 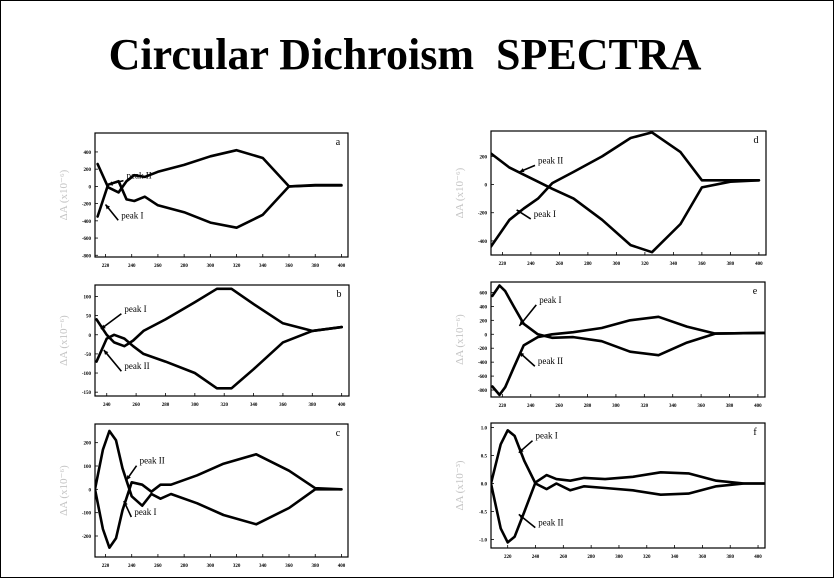 I want to click on y-tick-label: -400, so click(x=483, y=242).